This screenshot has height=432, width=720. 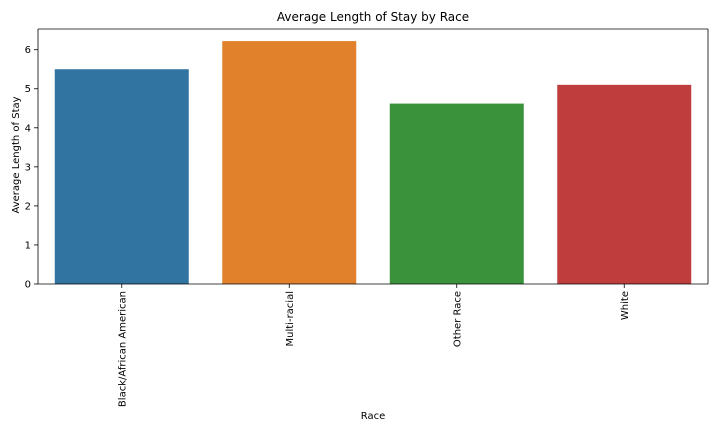 What do you see at coordinates (28, 206) in the screenshot?
I see `y-tick-label-2: 2` at bounding box center [28, 206].